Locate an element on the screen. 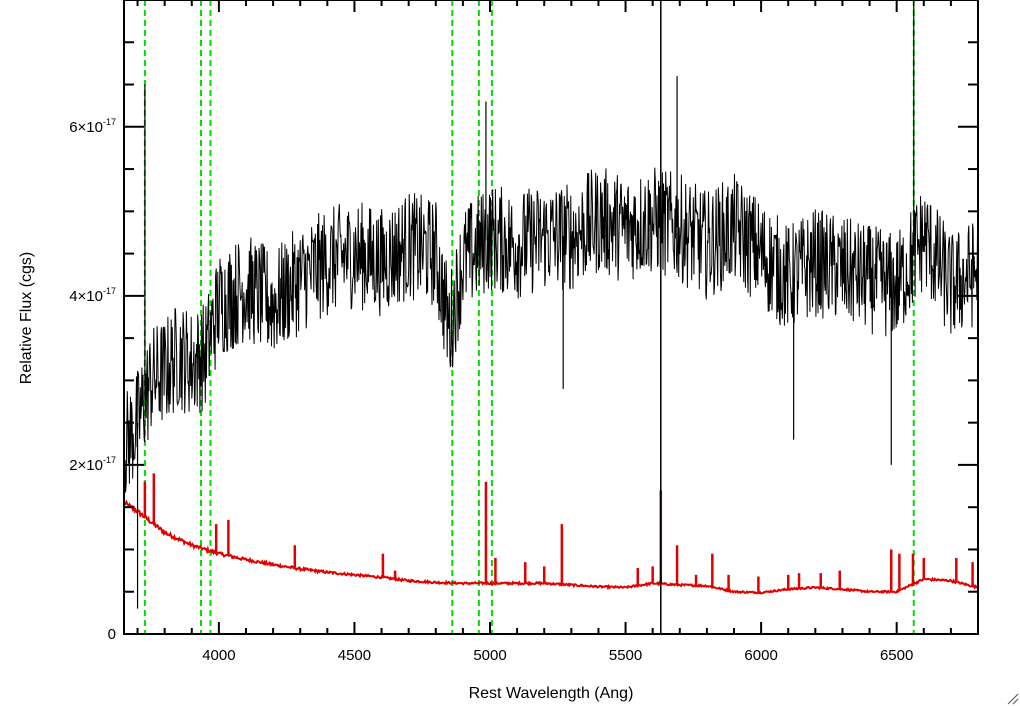 The image size is (1020, 706). y-tick-label: 2×10⁻¹⁷ is located at coordinates (92, 464).